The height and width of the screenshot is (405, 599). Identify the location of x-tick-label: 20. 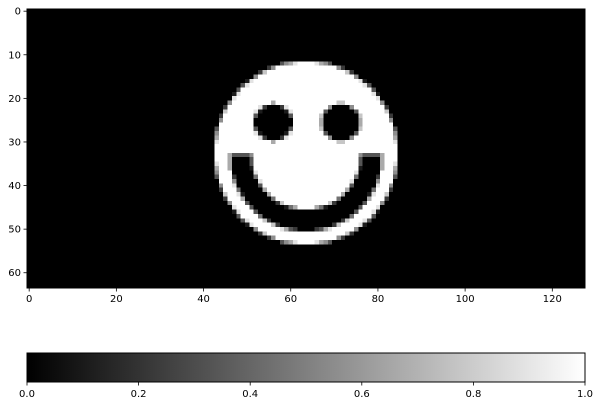
(116, 299).